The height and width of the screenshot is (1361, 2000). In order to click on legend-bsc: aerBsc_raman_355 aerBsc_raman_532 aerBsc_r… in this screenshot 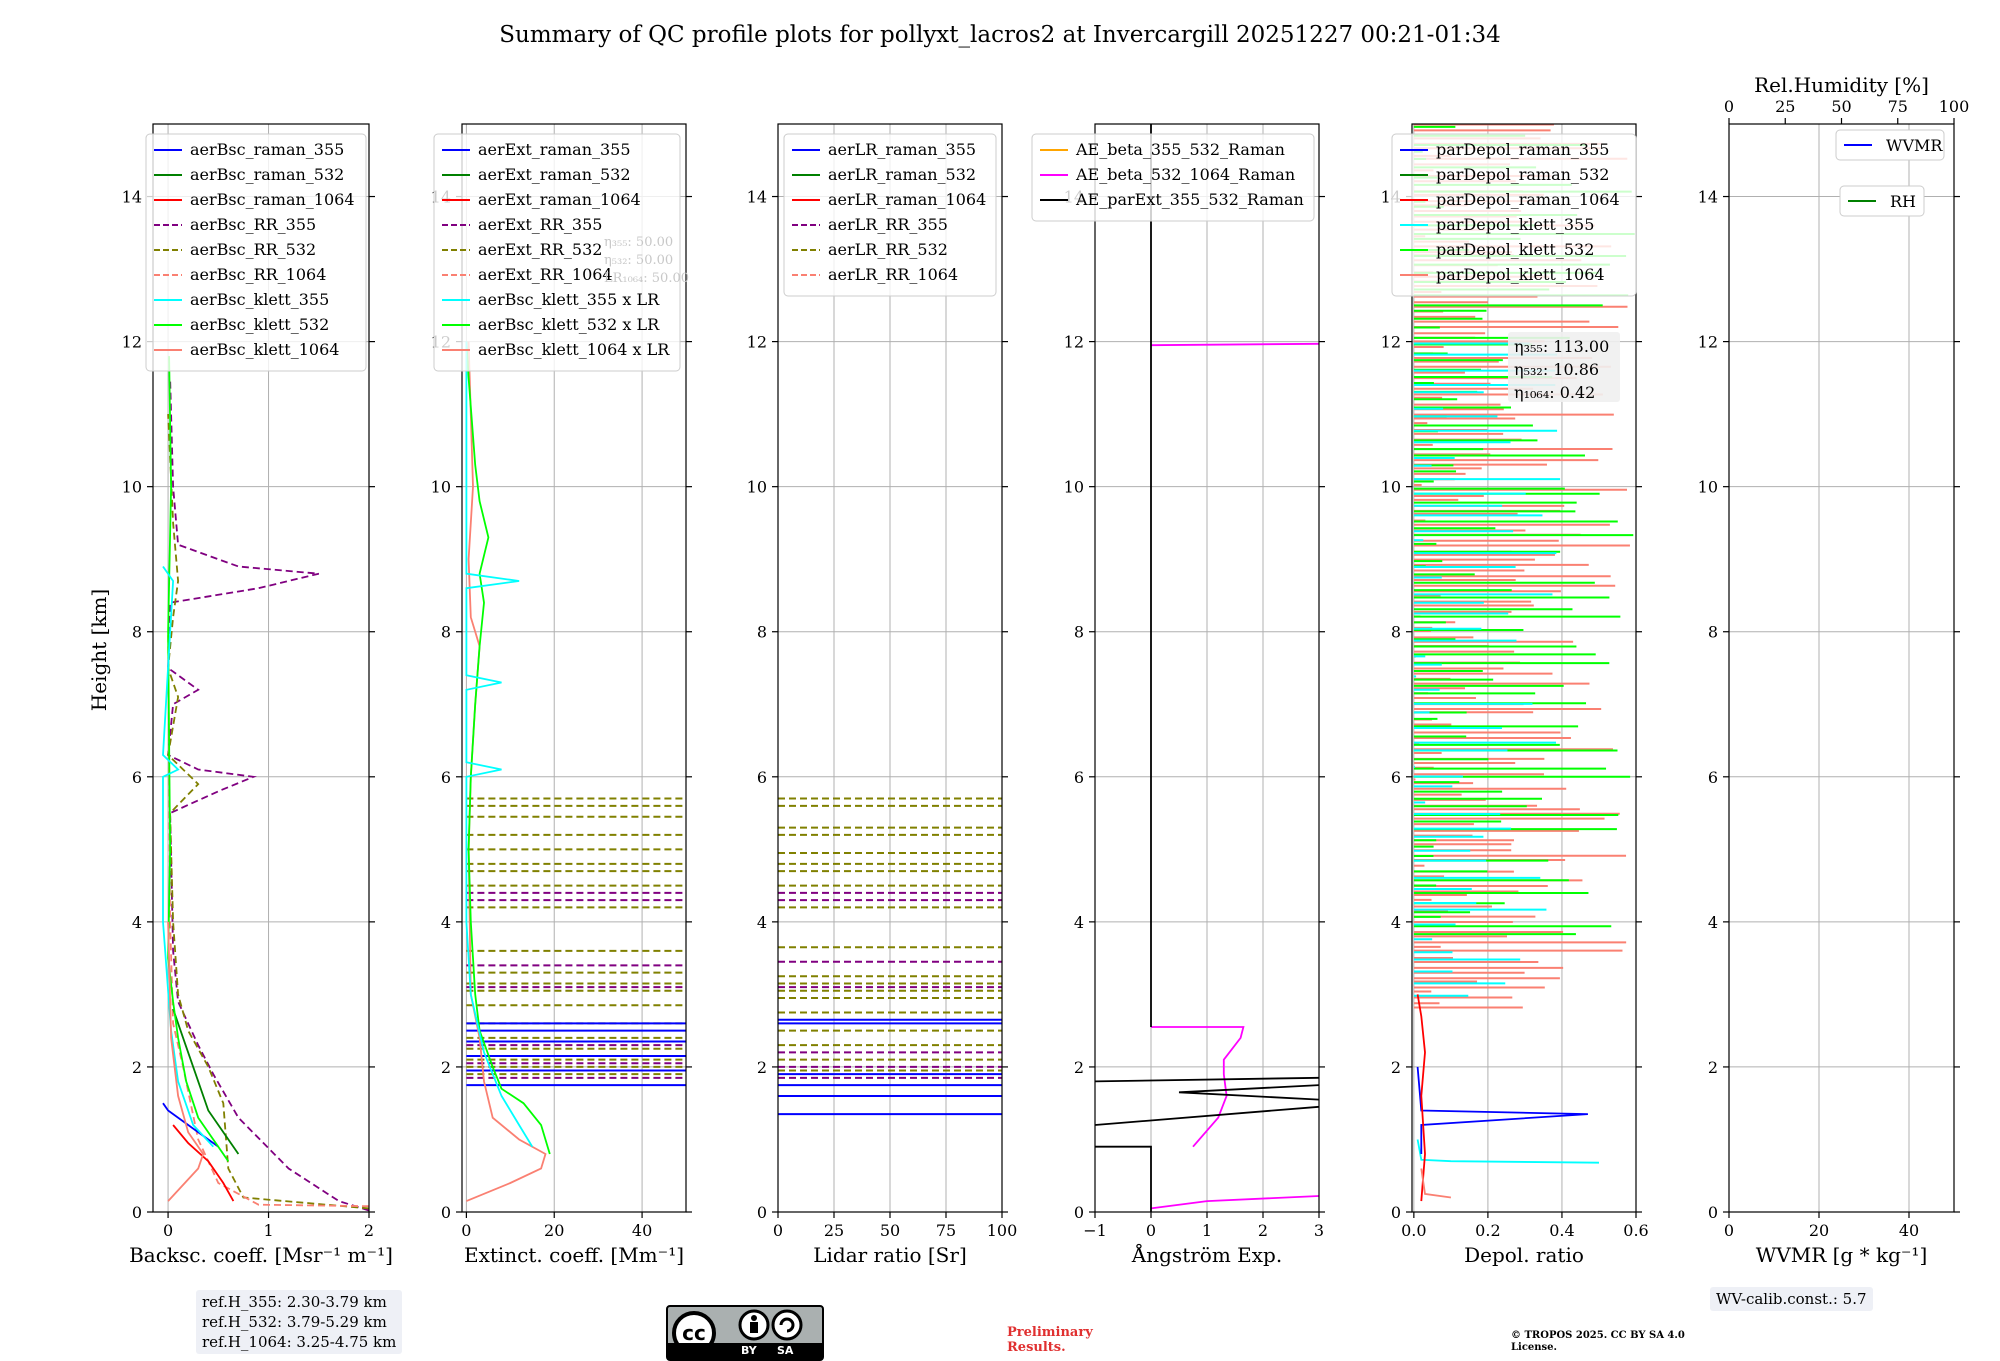, I will do `click(256, 252)`.